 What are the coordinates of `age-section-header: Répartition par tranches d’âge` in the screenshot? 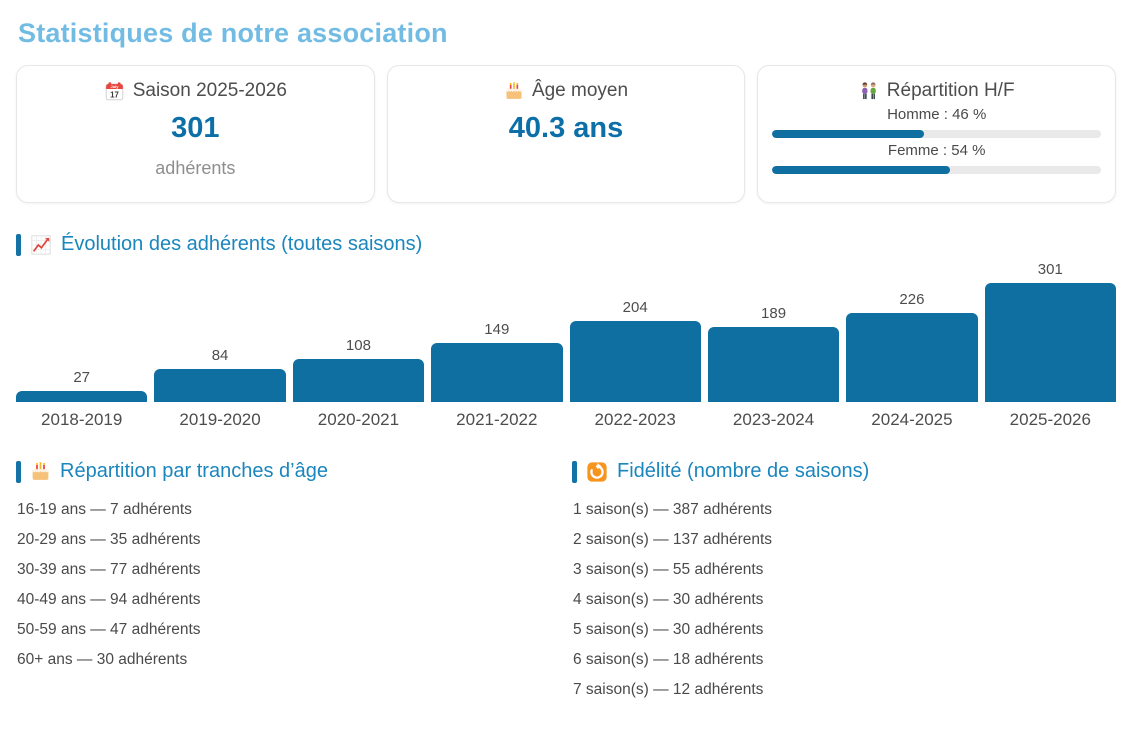 It's located at (288, 471).